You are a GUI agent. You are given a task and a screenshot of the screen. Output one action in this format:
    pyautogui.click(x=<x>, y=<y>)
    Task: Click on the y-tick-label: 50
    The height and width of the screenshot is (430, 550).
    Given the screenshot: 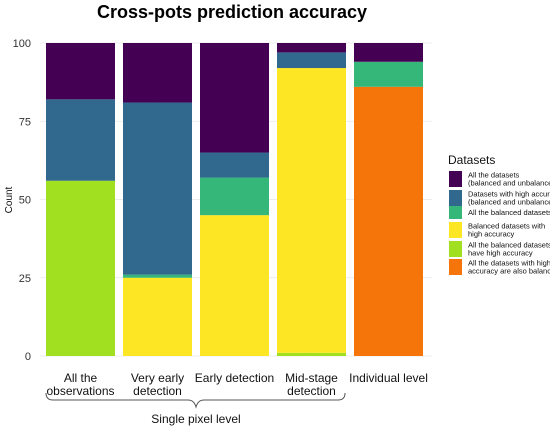 What is the action you would take?
    pyautogui.click(x=25, y=201)
    